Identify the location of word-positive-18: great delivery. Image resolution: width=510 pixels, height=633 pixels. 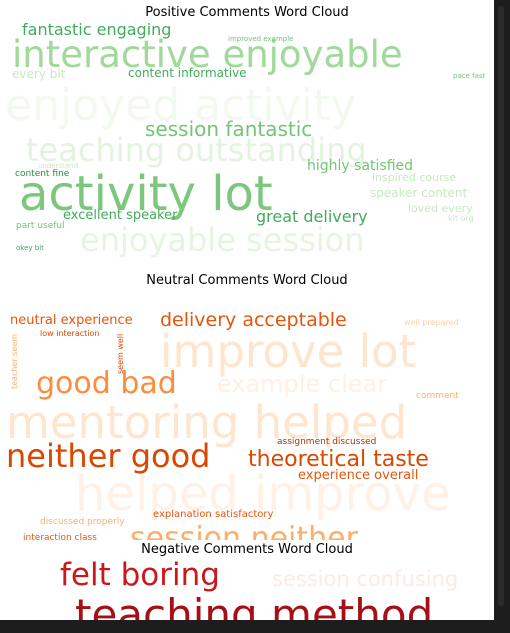
(312, 216).